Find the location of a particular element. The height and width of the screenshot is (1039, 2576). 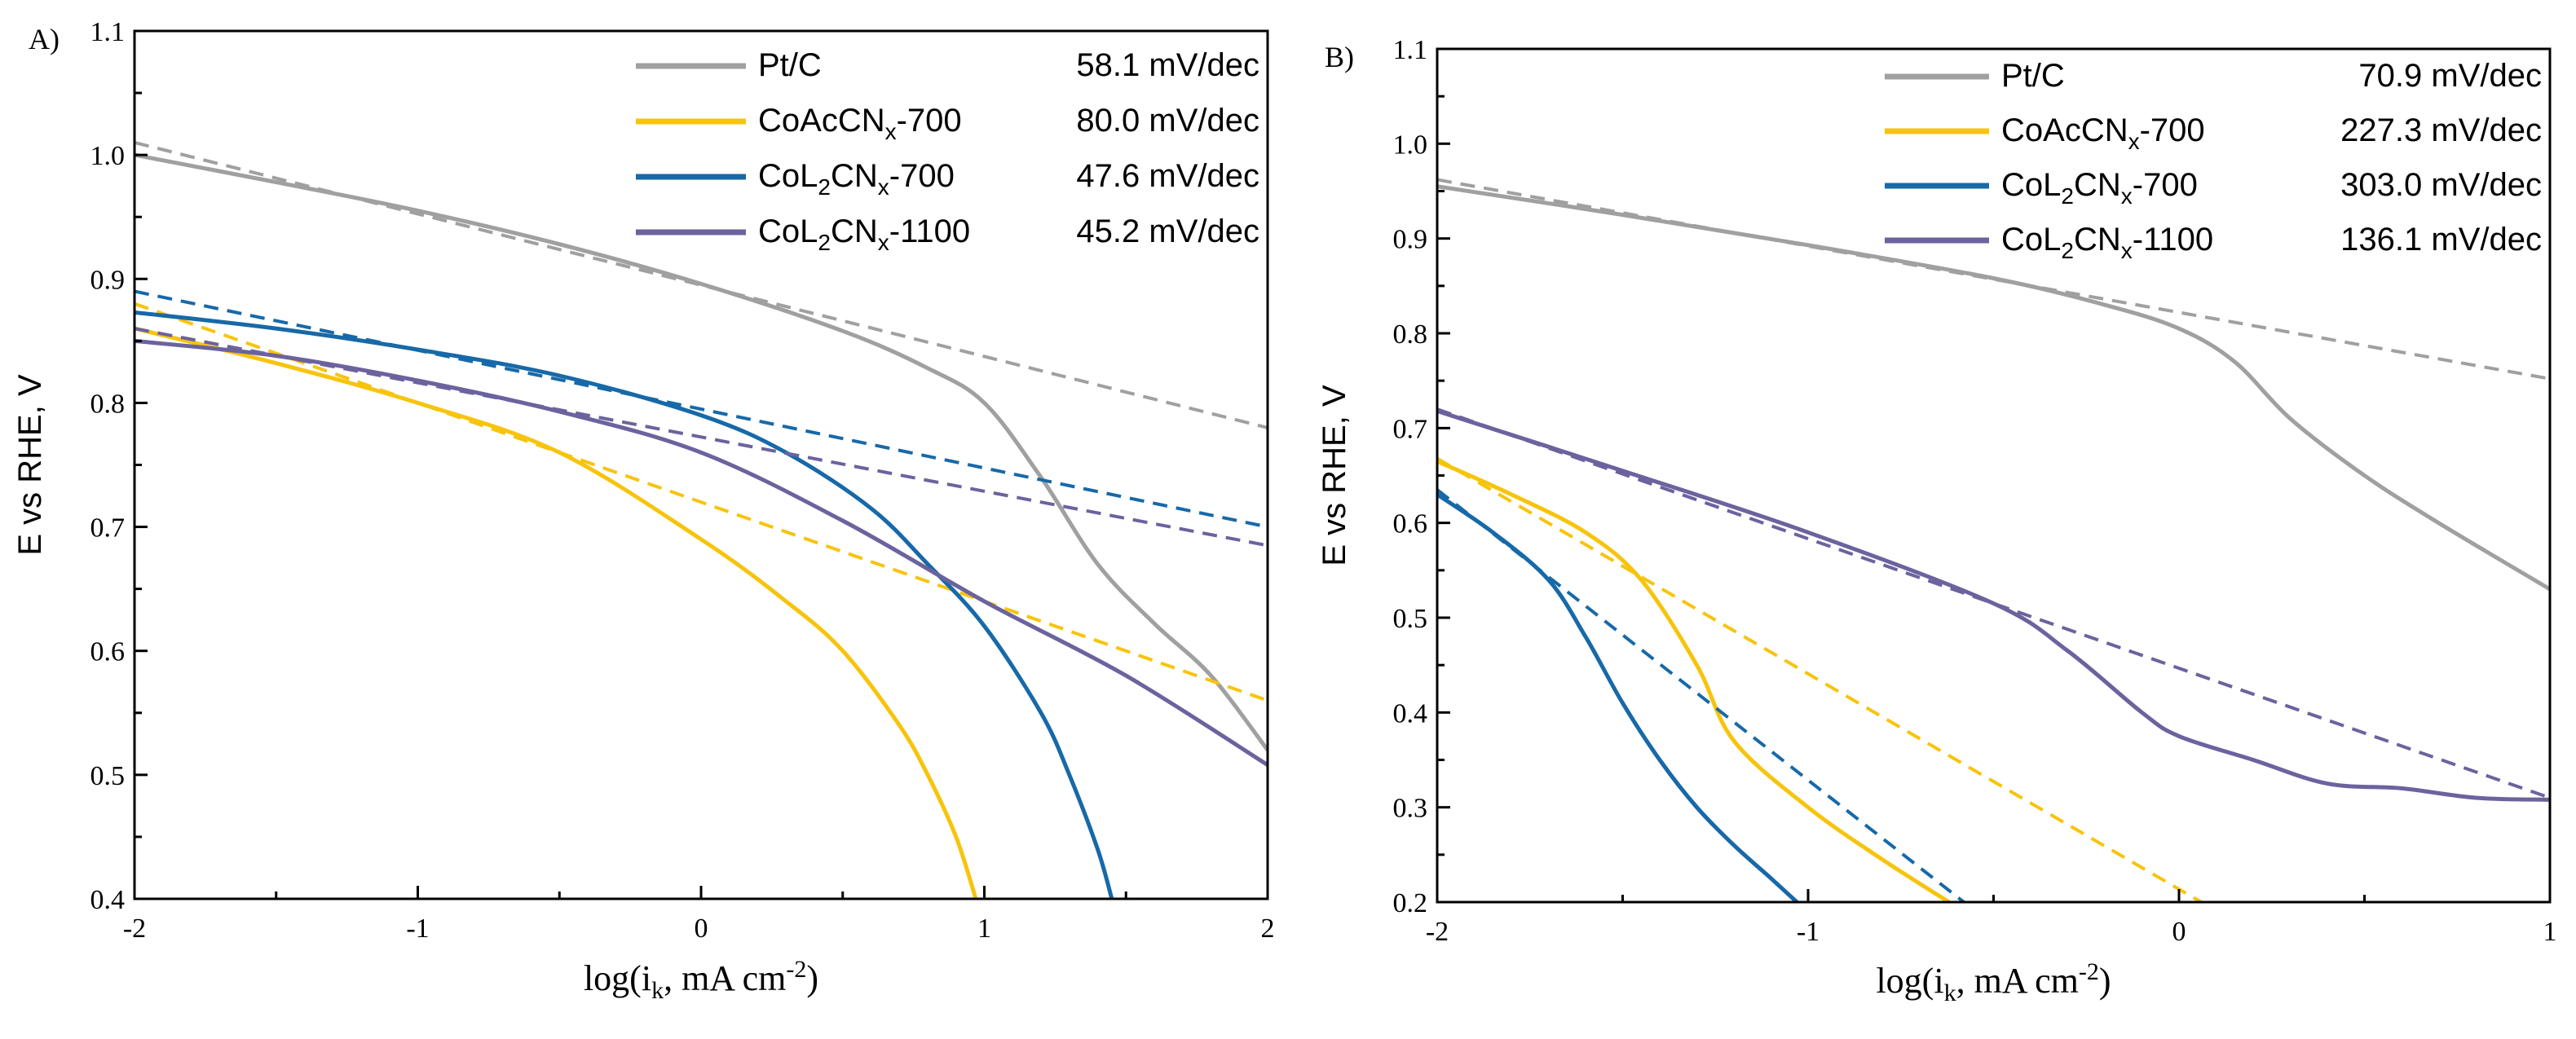

legend-slope: 303.0 mV/dec is located at coordinates (2441, 185).